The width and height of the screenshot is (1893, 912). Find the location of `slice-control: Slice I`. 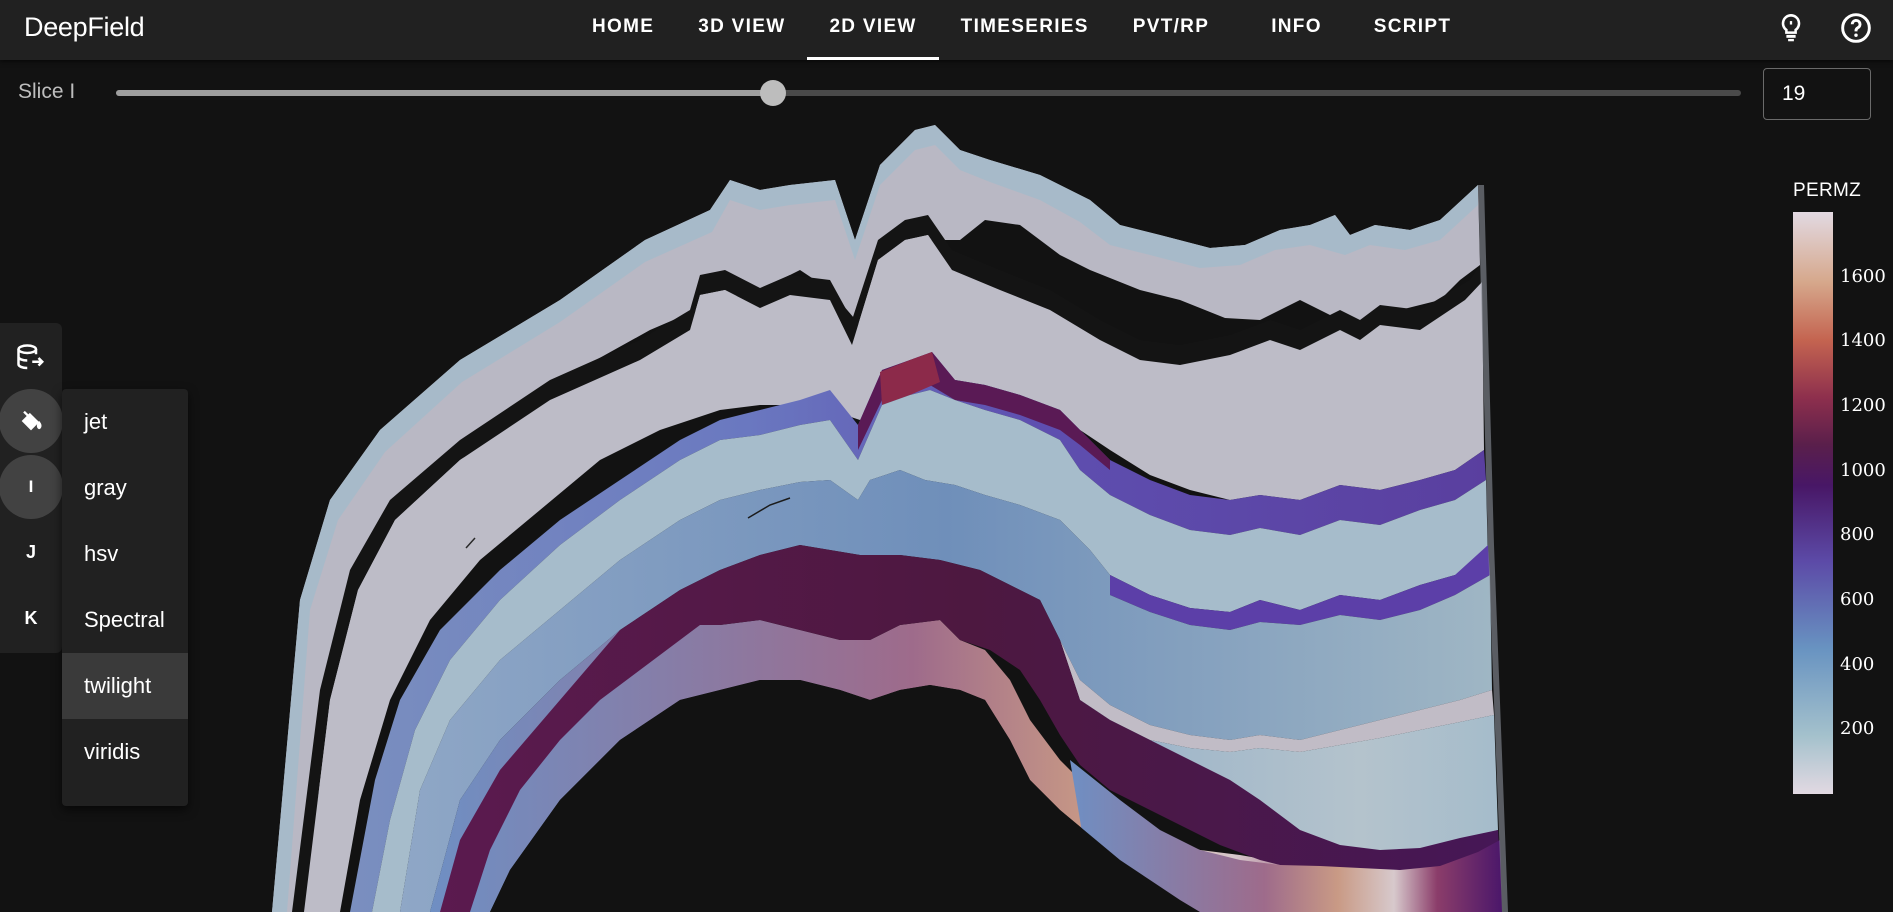

slice-control: Slice I is located at coordinates (946, 92).